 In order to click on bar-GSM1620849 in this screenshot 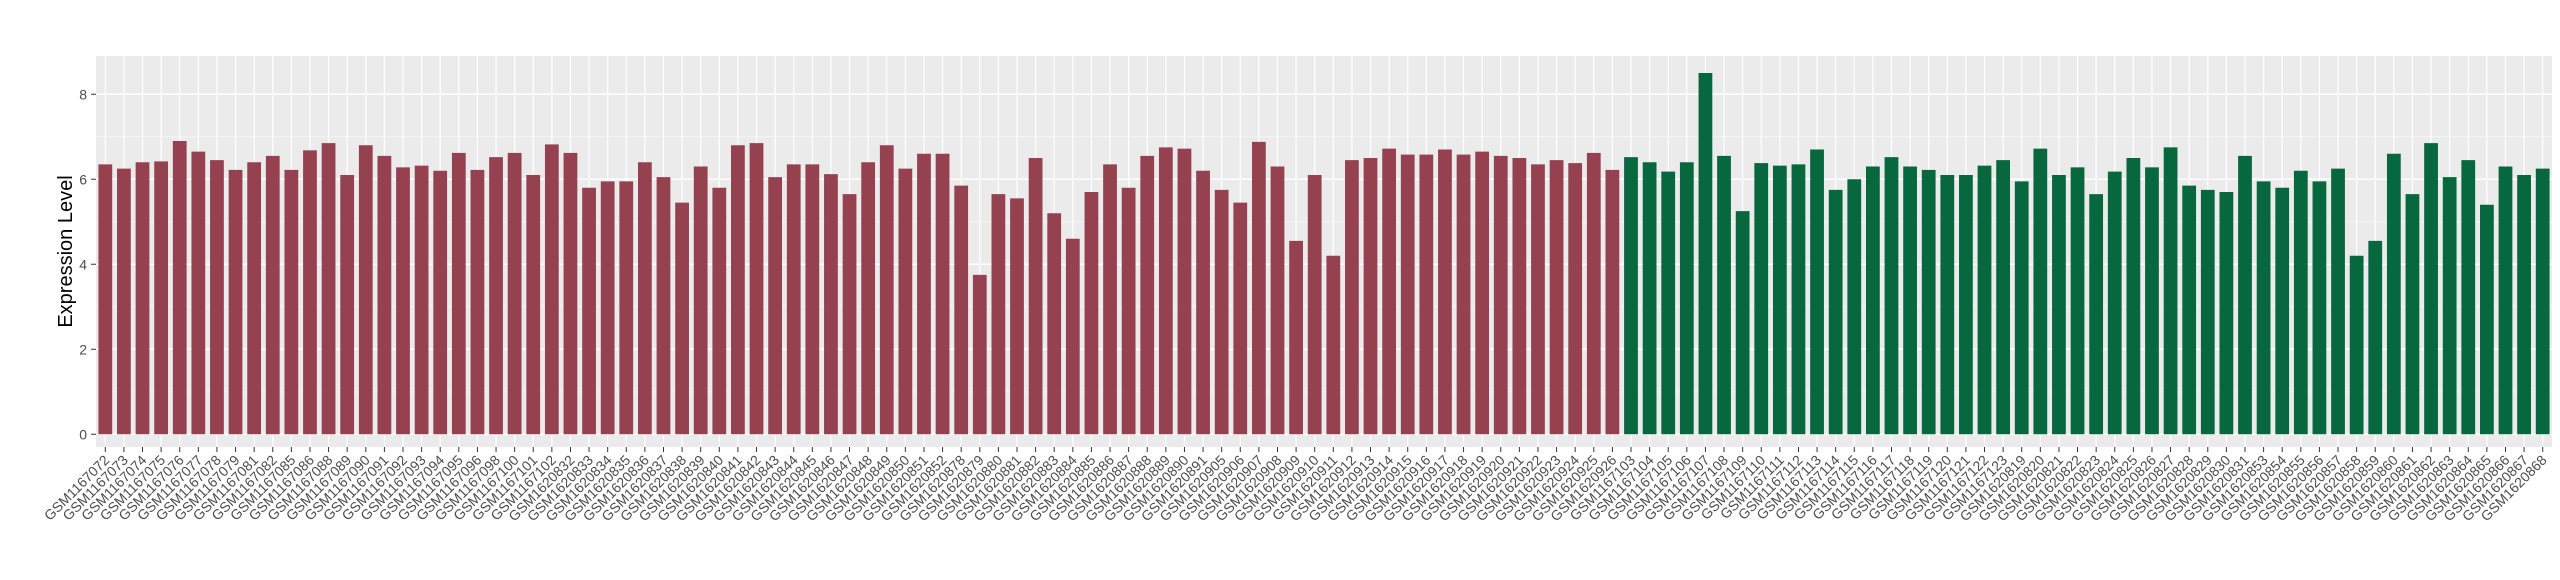, I will do `click(886, 290)`.